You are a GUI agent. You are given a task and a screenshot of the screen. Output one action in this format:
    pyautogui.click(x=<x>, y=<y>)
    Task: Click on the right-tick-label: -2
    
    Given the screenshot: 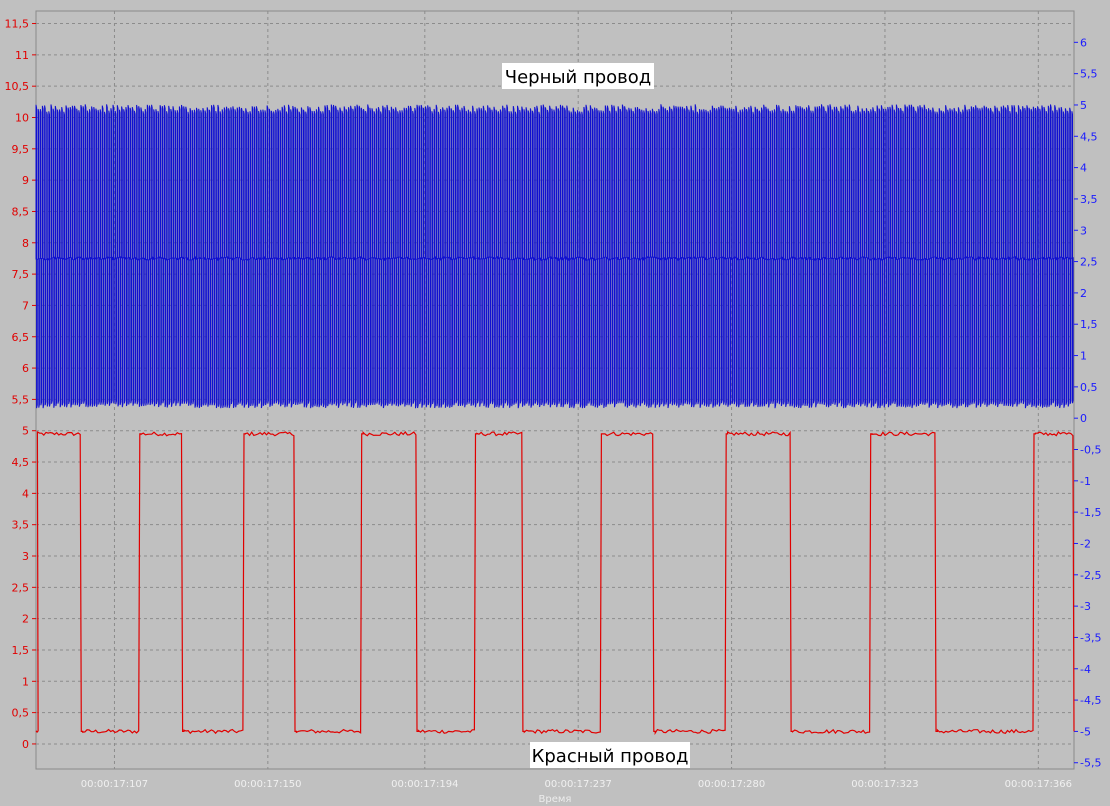 What is the action you would take?
    pyautogui.click(x=1085, y=543)
    